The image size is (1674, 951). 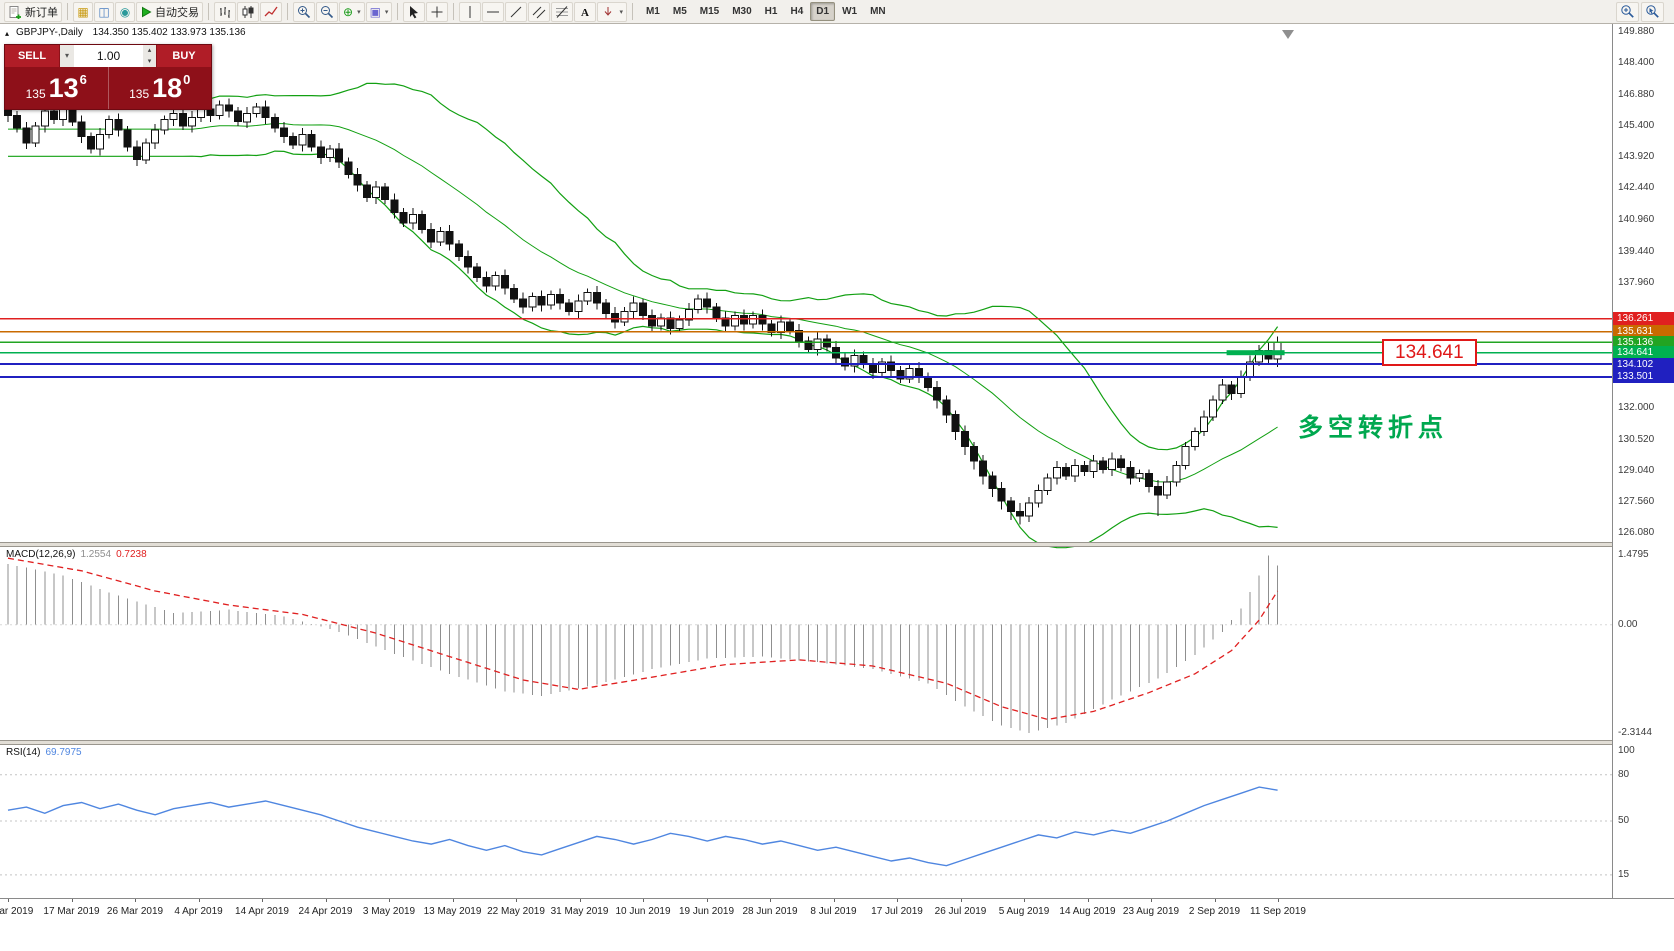 What do you see at coordinates (1636, 533) in the screenshot?
I see `price-axis-label: 126.080` at bounding box center [1636, 533].